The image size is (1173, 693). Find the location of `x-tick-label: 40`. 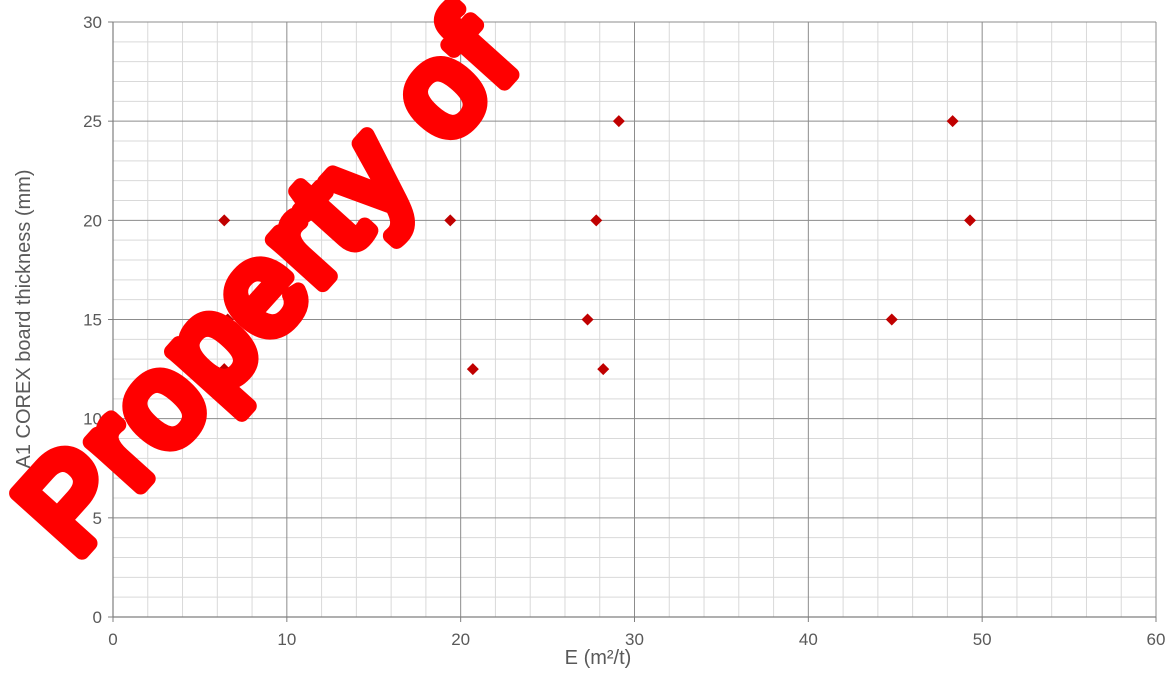

x-tick-label: 40 is located at coordinates (808, 639).